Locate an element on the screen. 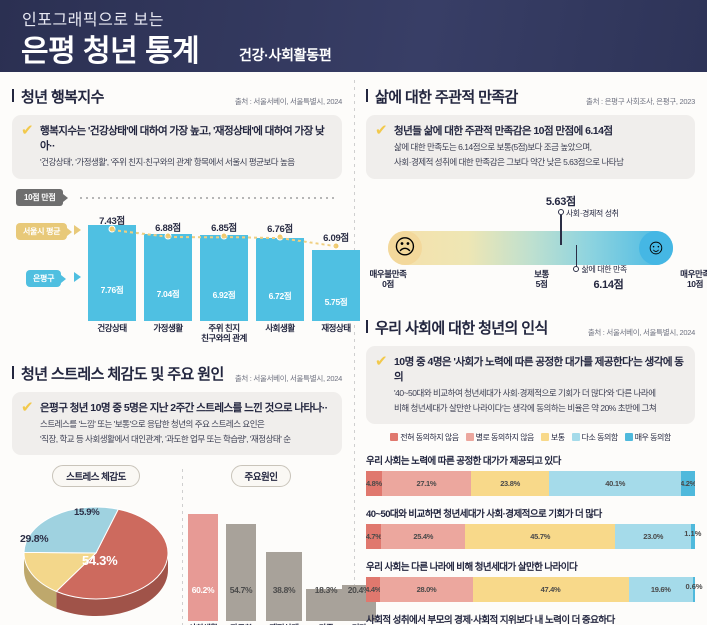 The width and height of the screenshot is (707, 625). perception-legend-item: 별로 동의하지 않음 is located at coordinates (499, 437).